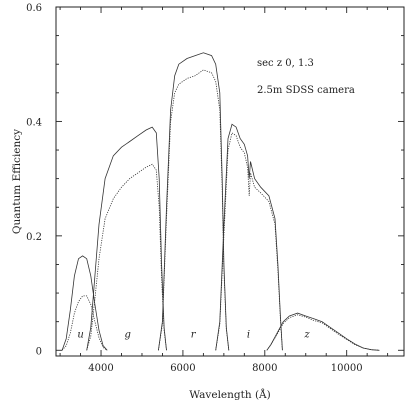 The image size is (415, 404). Describe the element at coordinates (34, 122) in the screenshot. I see `y-tick-label: 0.4` at that location.